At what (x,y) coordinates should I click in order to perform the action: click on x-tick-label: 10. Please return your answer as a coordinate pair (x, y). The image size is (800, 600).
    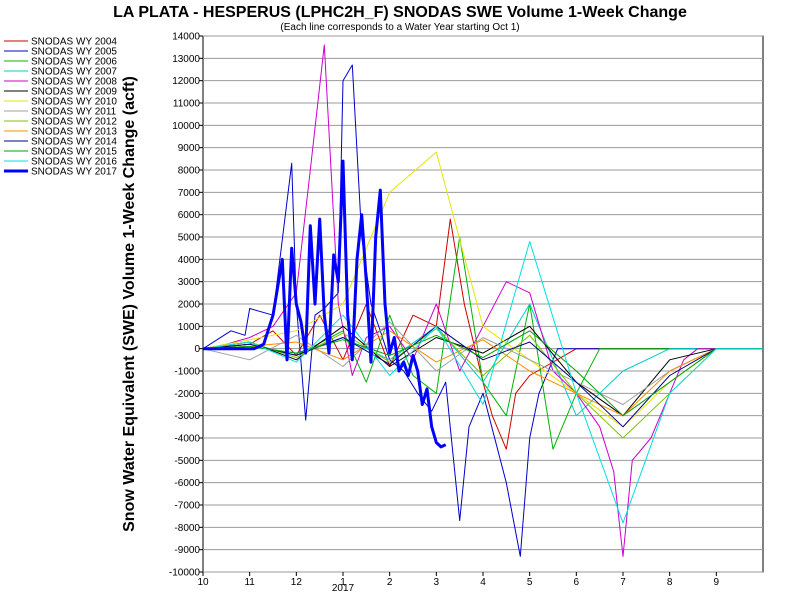
    Looking at the image, I should click on (203, 582).